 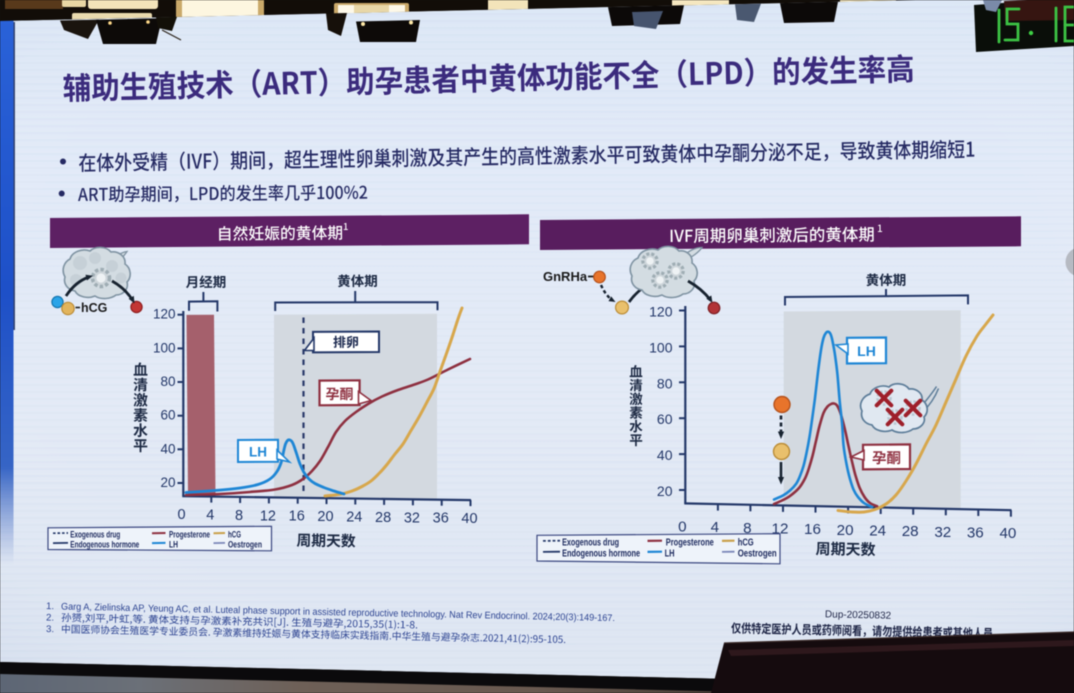 What do you see at coordinates (50, 618) in the screenshot?
I see `svg-text: 2.` at bounding box center [50, 618].